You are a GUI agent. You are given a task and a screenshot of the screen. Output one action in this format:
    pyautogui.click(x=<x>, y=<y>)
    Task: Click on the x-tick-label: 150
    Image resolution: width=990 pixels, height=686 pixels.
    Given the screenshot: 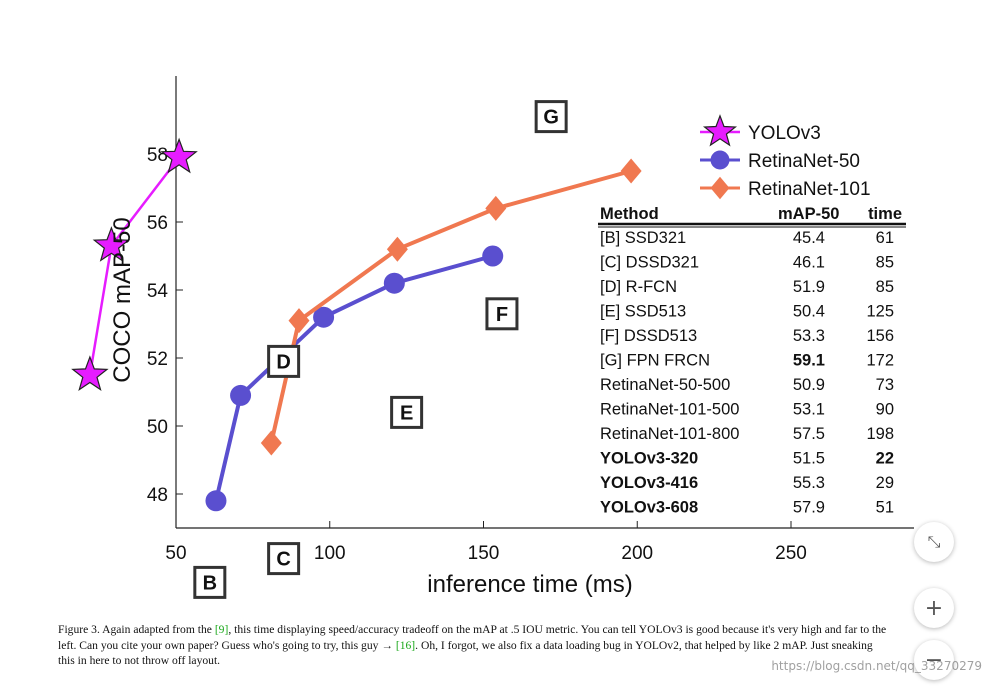 What is the action you would take?
    pyautogui.click(x=484, y=553)
    